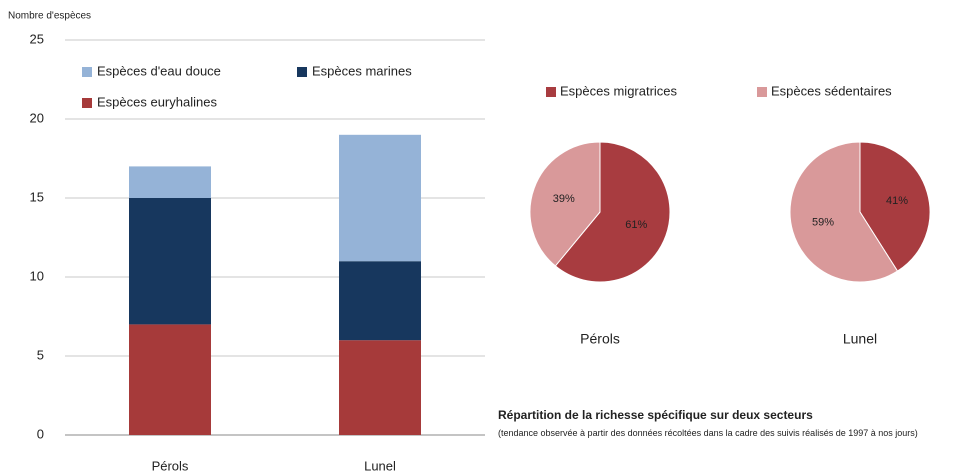 Image resolution: width=976 pixels, height=474 pixels. What do you see at coordinates (636, 225) in the screenshot?
I see `data-label: 61%` at bounding box center [636, 225].